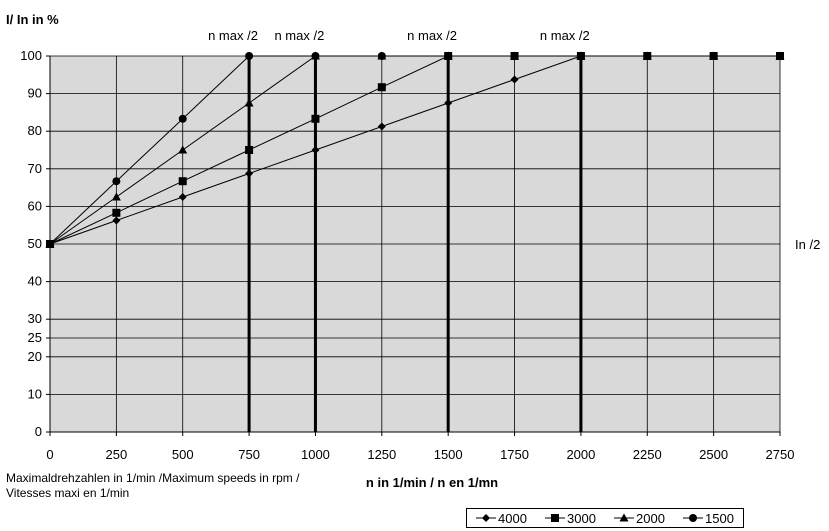  I want to click on legend-label: 1500, so click(719, 518).